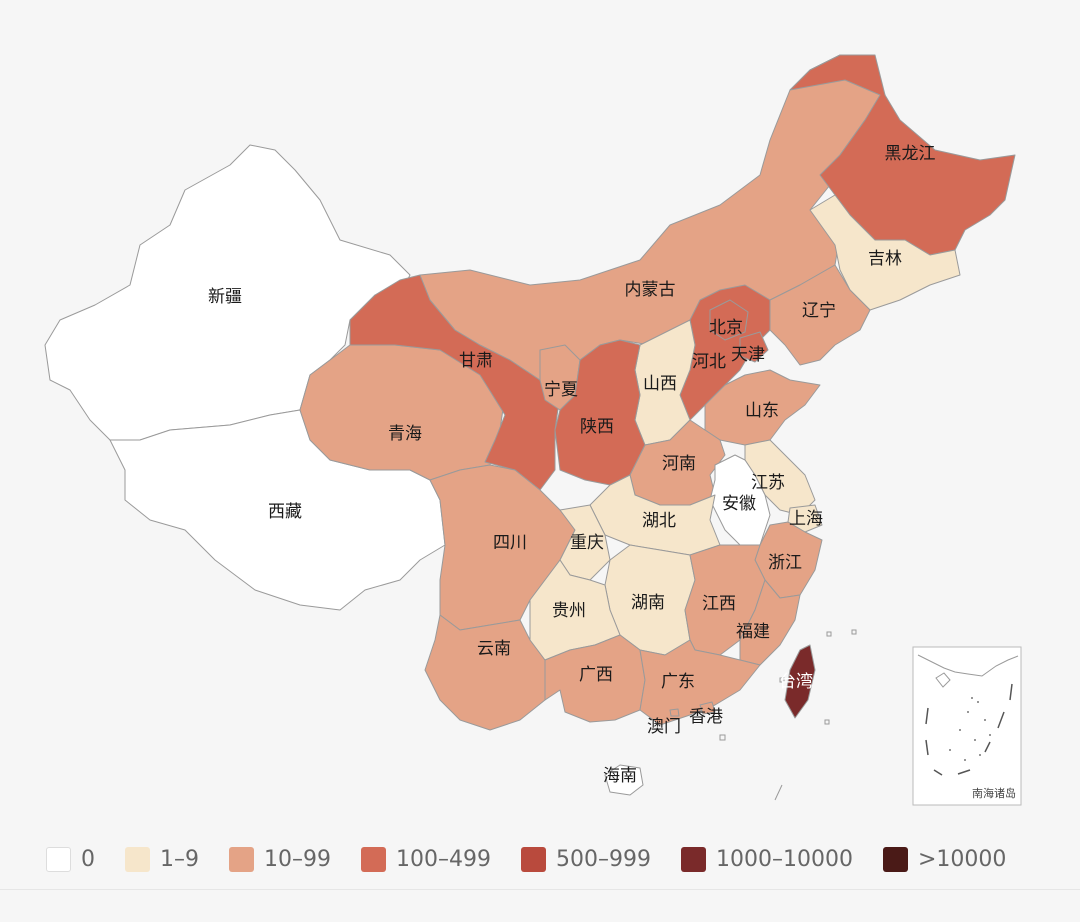  What do you see at coordinates (910, 154) in the screenshot?
I see `label-heilongjiang: 黑龙江` at bounding box center [910, 154].